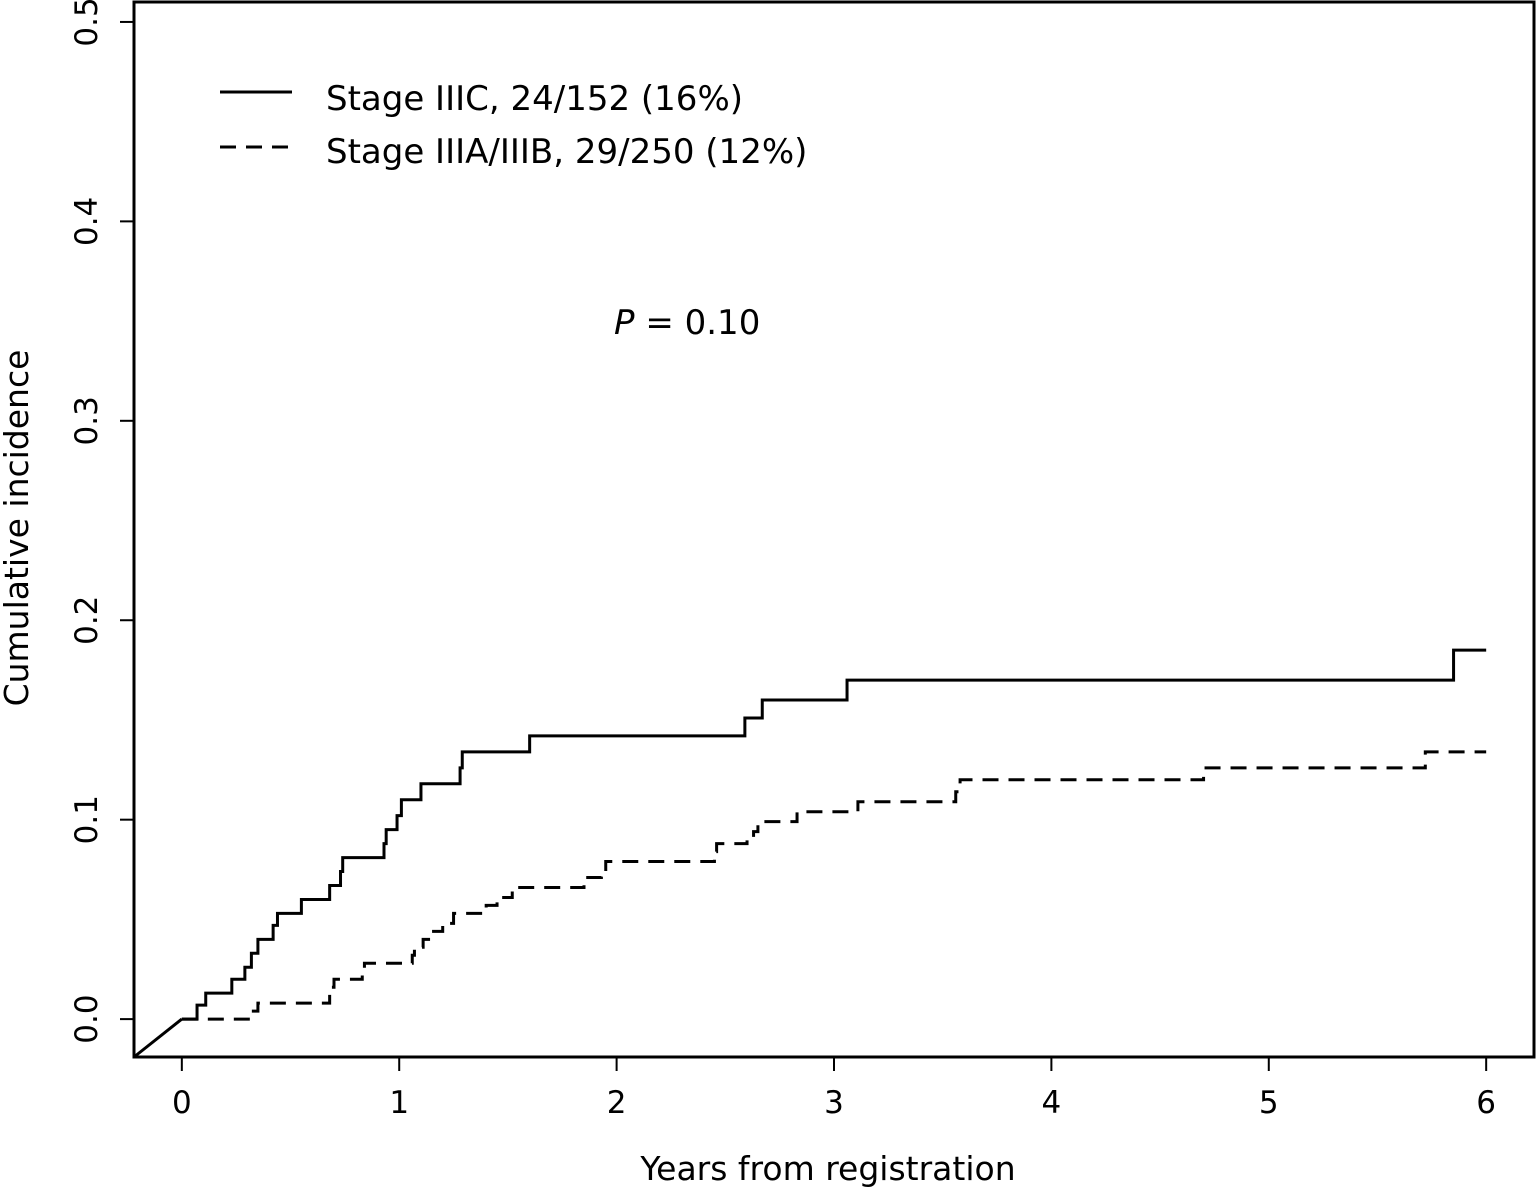 This screenshot has height=1191, width=1537. What do you see at coordinates (87, 420) in the screenshot?
I see `y-tick-label: 0.3` at bounding box center [87, 420].